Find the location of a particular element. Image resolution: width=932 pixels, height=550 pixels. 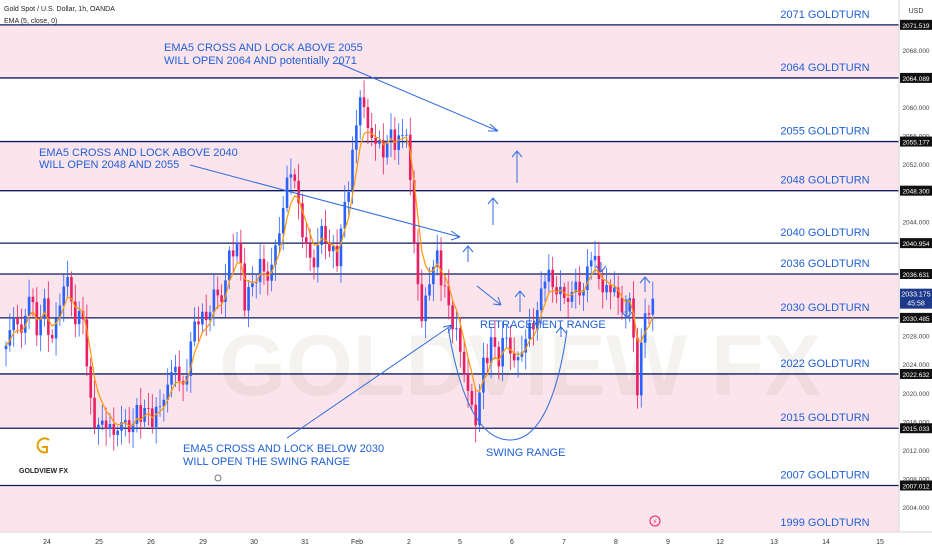

annotation-2055-line2: WILL OPEN 2064 AND potentially 2071 is located at coordinates (260, 61).